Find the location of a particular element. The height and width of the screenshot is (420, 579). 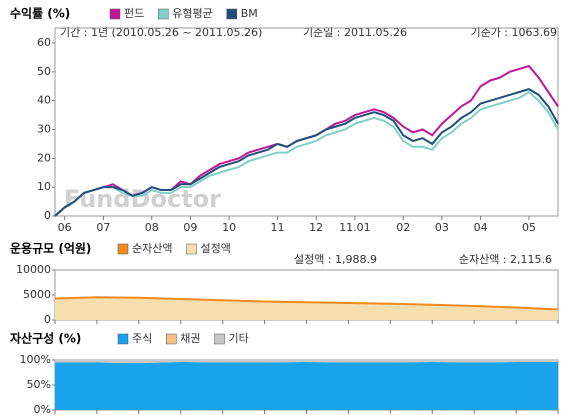

y-tick-label: 50 is located at coordinates (44, 71).